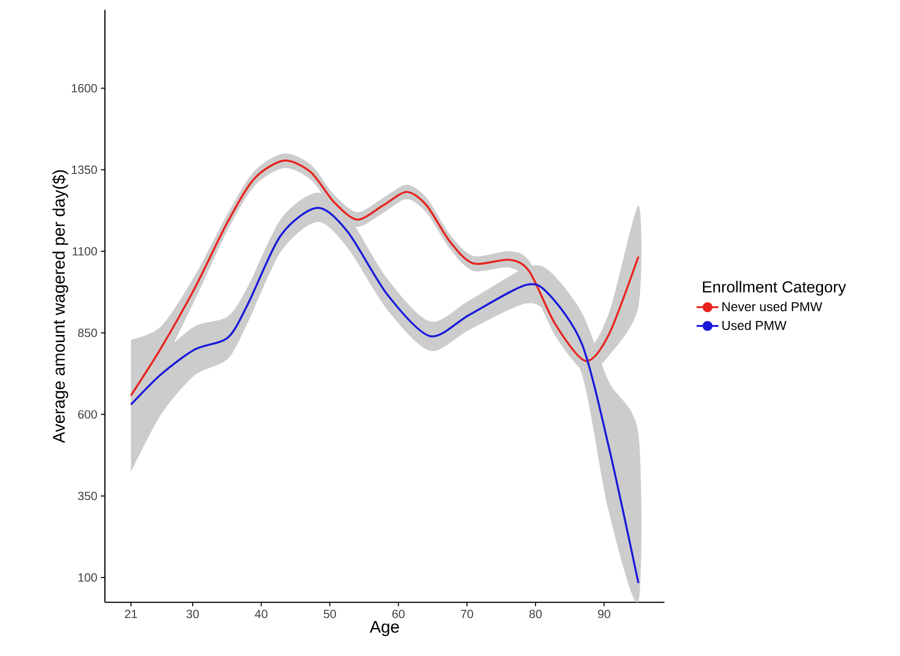 This screenshot has width=900, height=656. What do you see at coordinates (60, 307) in the screenshot?
I see `y-axis-title: Average amount wagered per day($)` at bounding box center [60, 307].